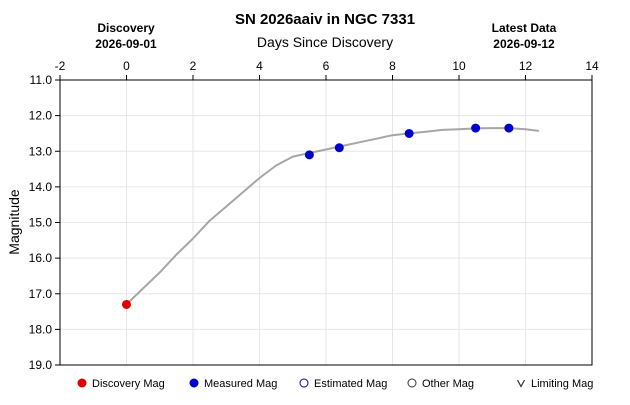 The height and width of the screenshot is (405, 630). I want to click on x-tick-label: 2, so click(193, 66).